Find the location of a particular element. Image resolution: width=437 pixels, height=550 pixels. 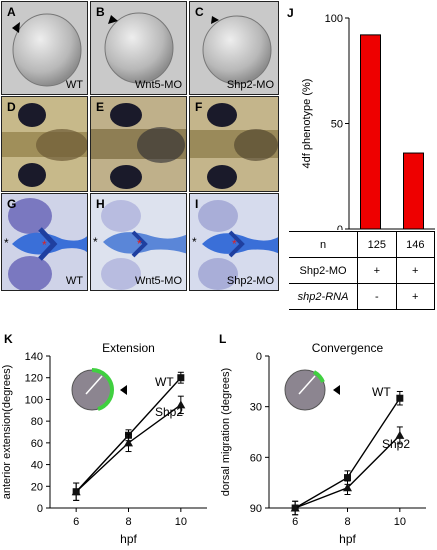

cartilage-image-g: * * is located at coordinates (45, 244).